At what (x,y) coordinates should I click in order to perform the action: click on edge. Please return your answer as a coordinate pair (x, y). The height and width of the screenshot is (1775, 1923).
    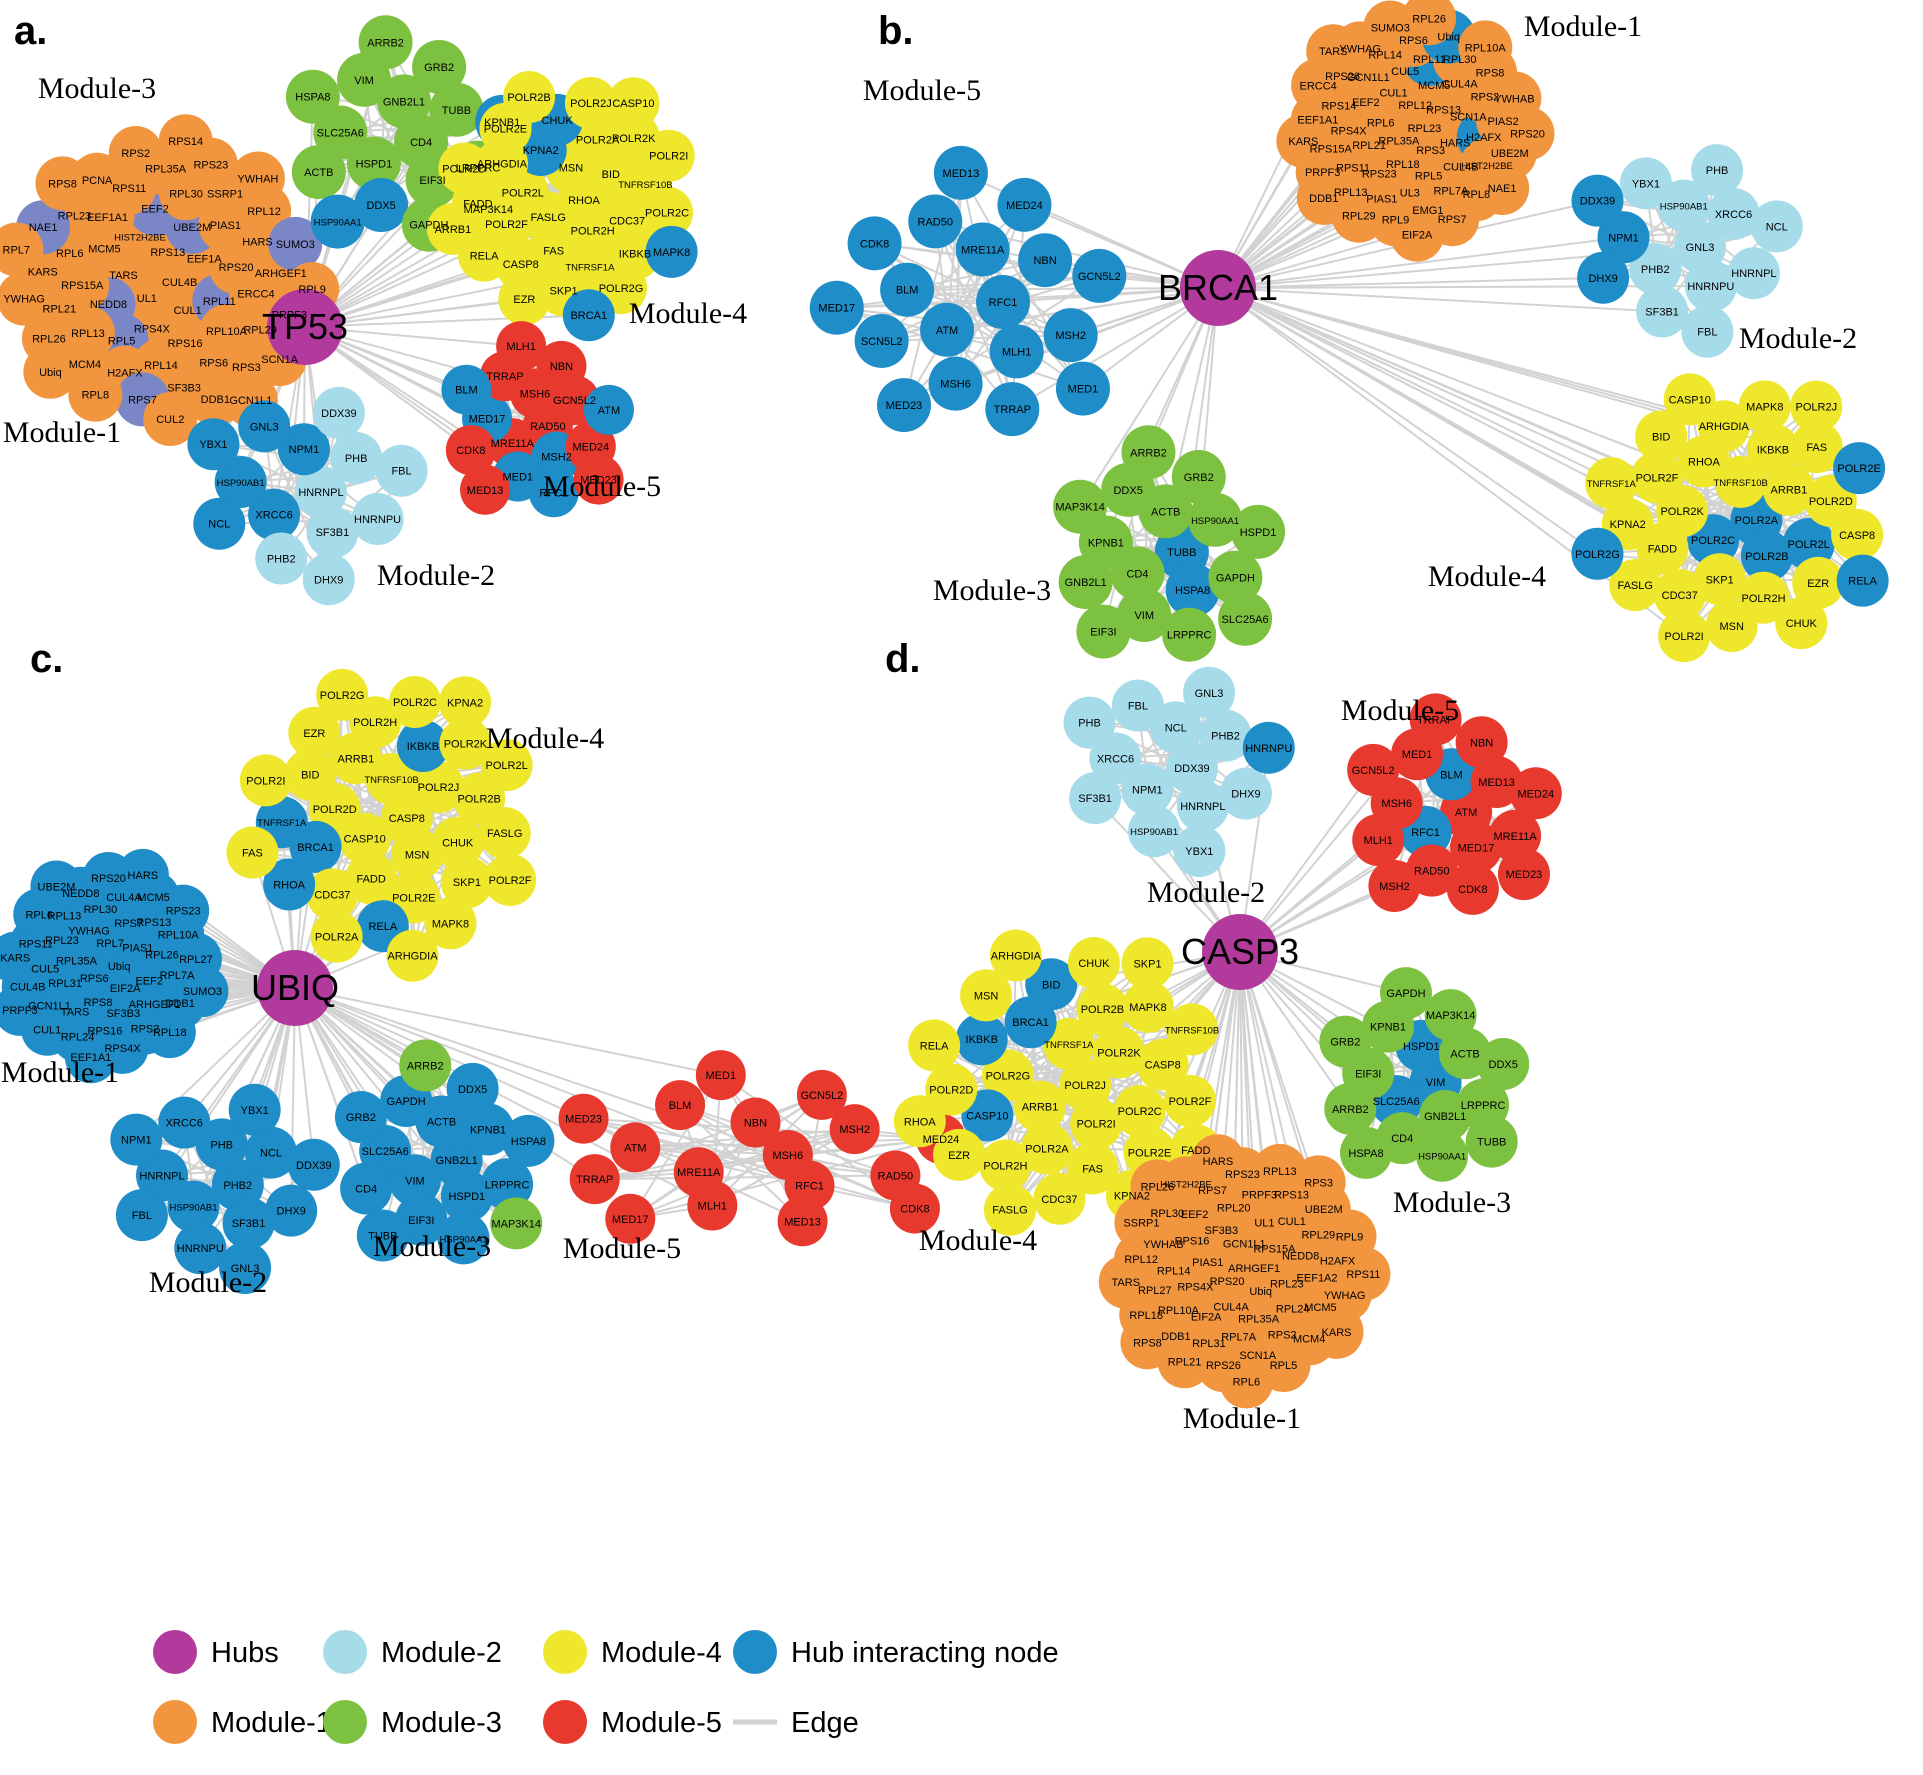
    Looking at the image, I should click on (945, 297).